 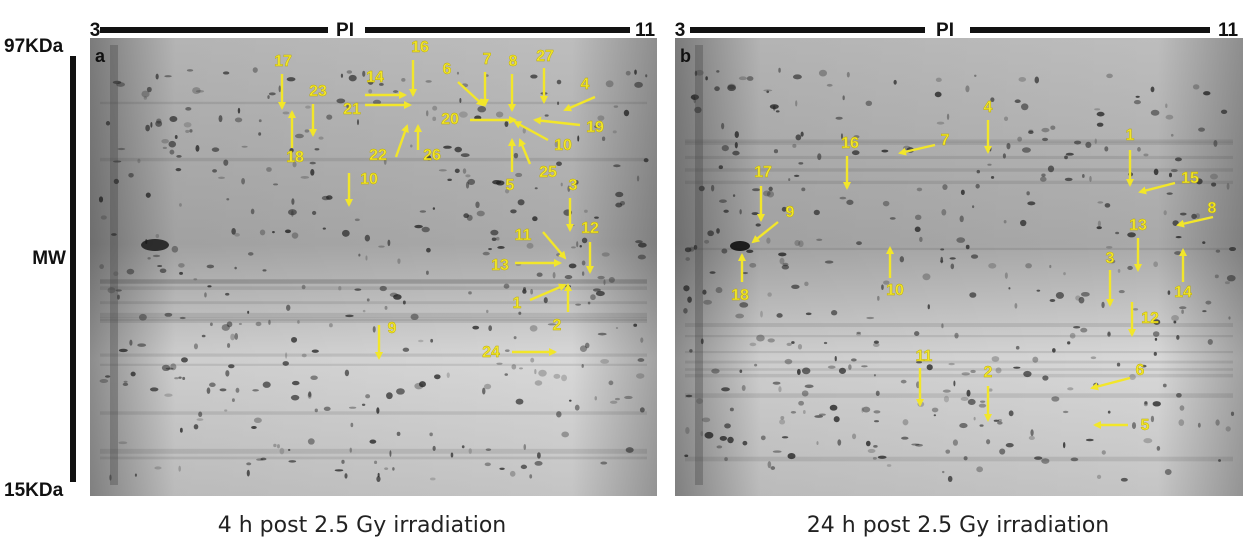 I want to click on spot-label: 10, so click(x=563, y=145).